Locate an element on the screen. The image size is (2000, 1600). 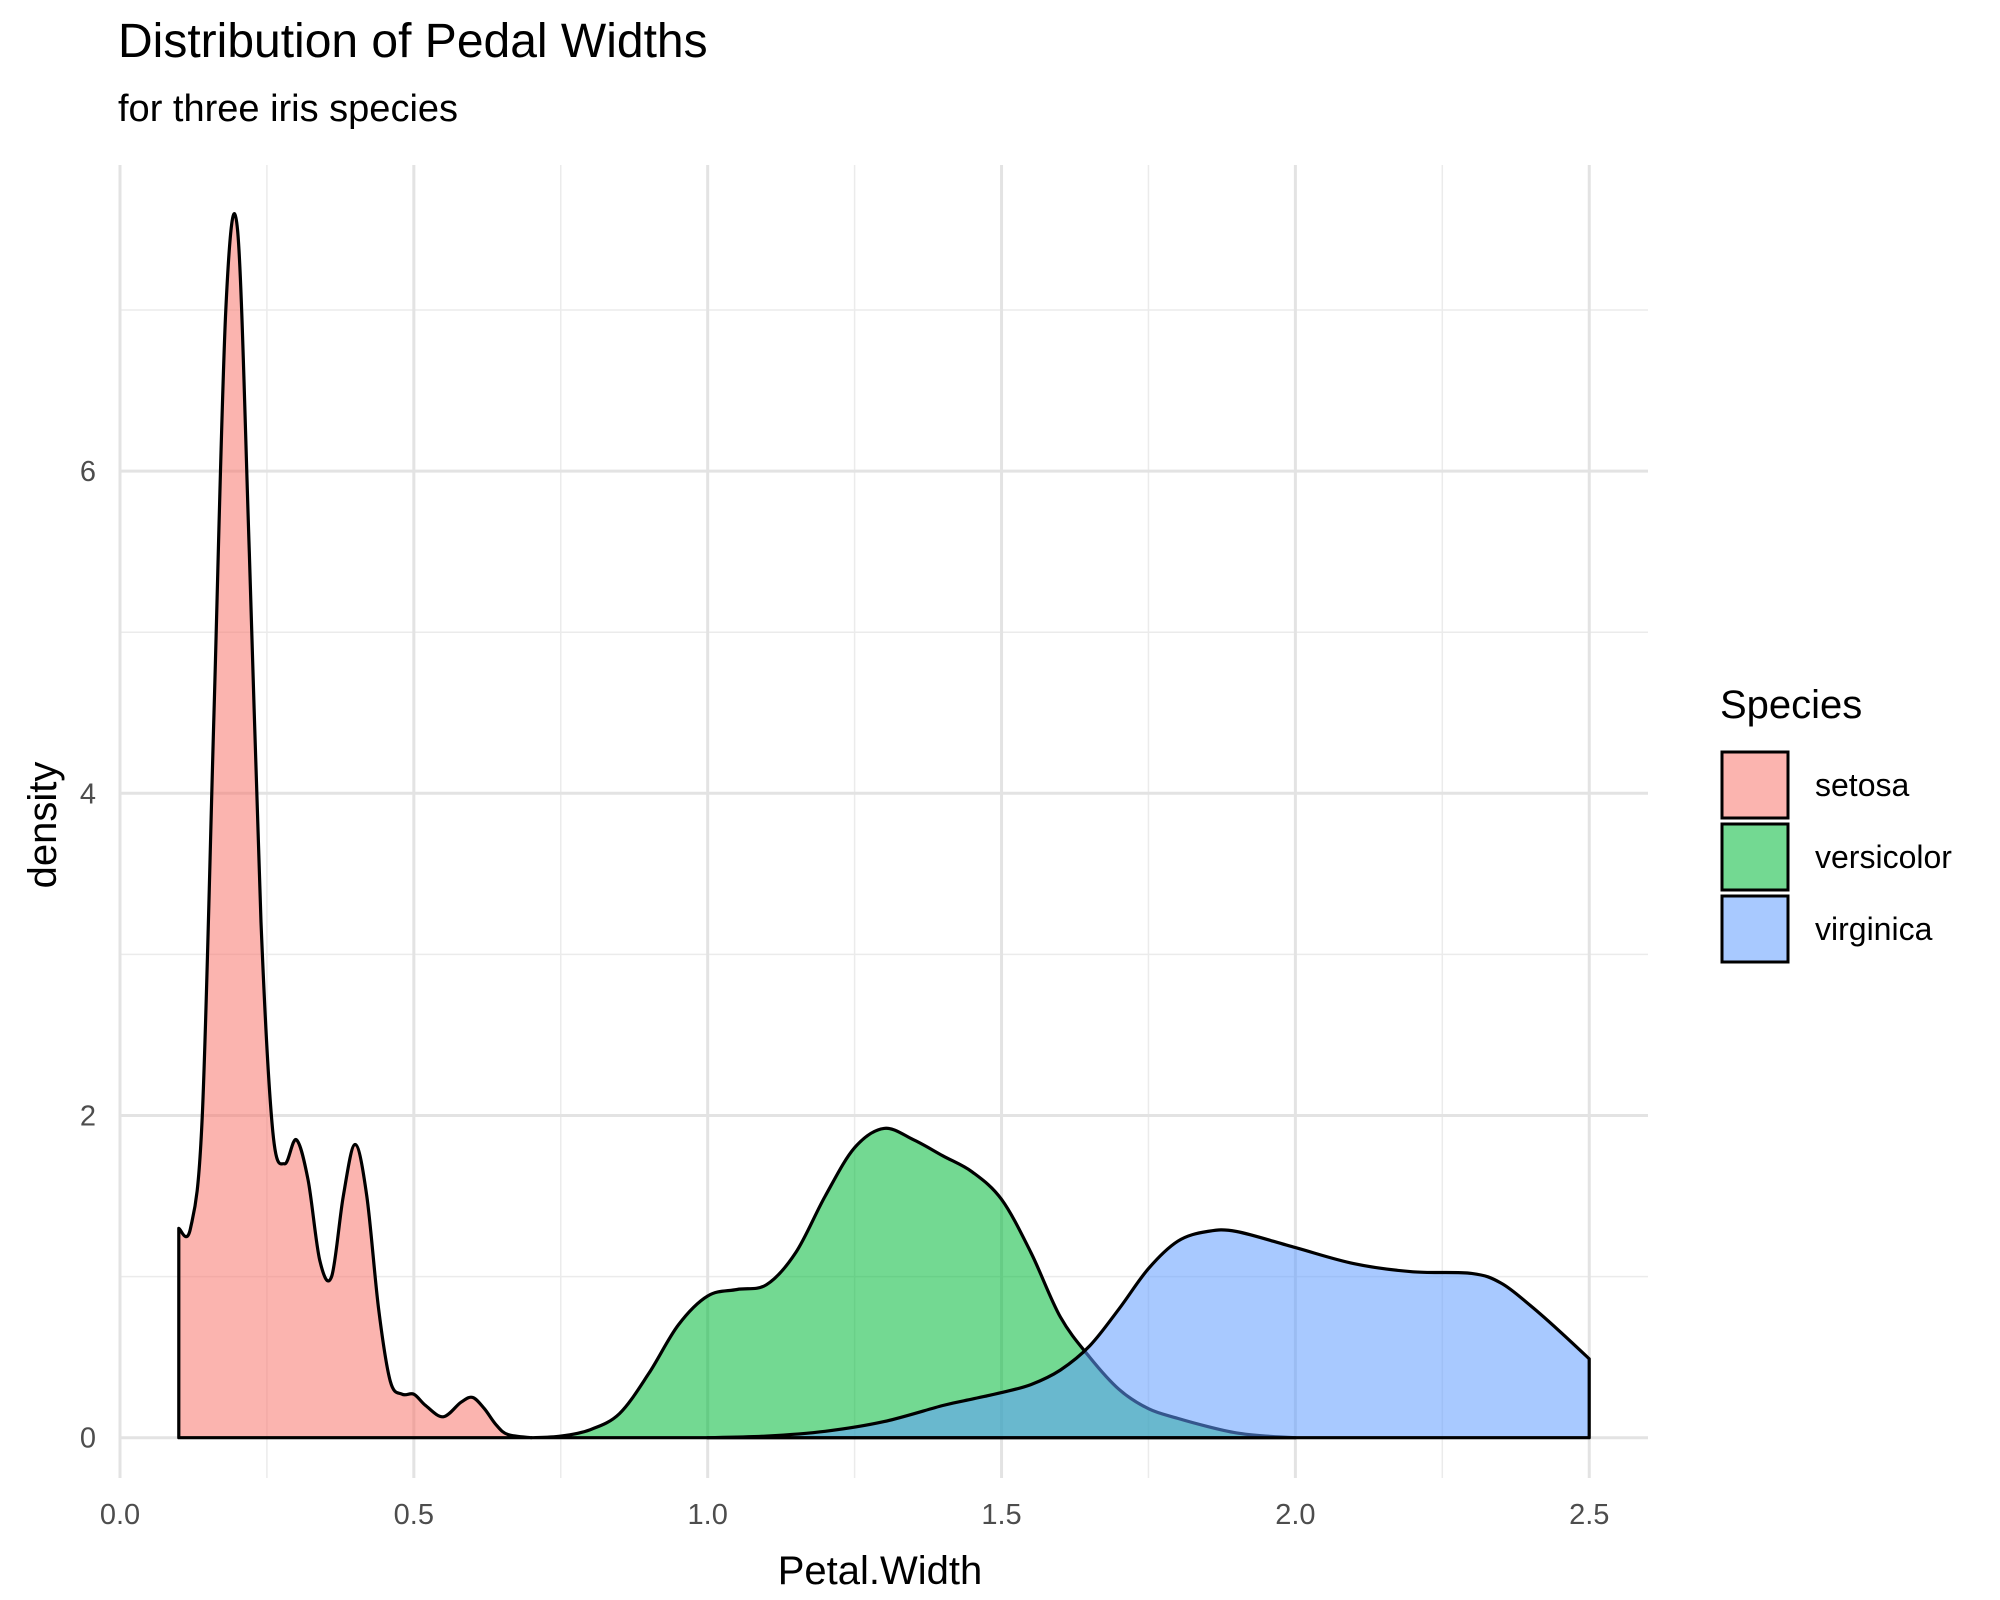
x-tick-label: 1.5 is located at coordinates (1001, 1515).